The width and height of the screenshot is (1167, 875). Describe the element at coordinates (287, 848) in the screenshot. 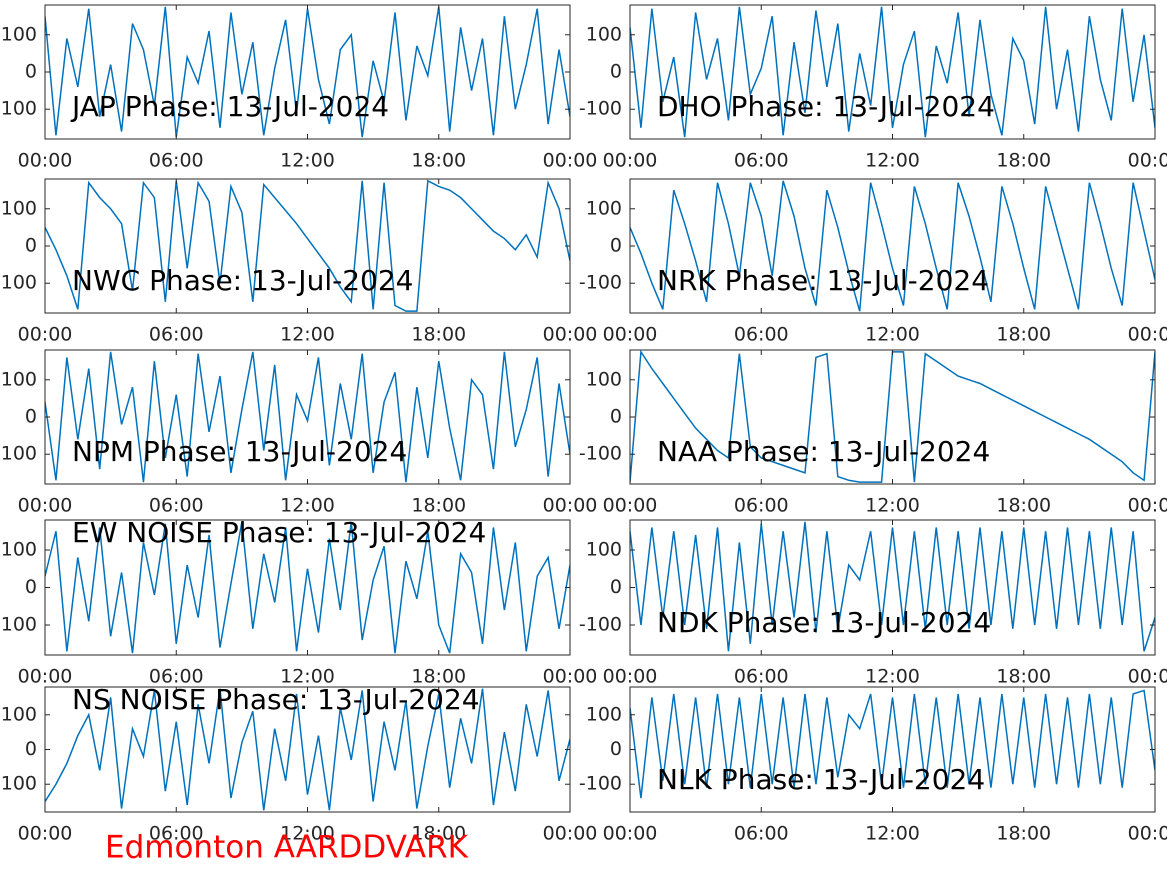

I see `figure-caption: Edmonton AARDDVARK` at that location.